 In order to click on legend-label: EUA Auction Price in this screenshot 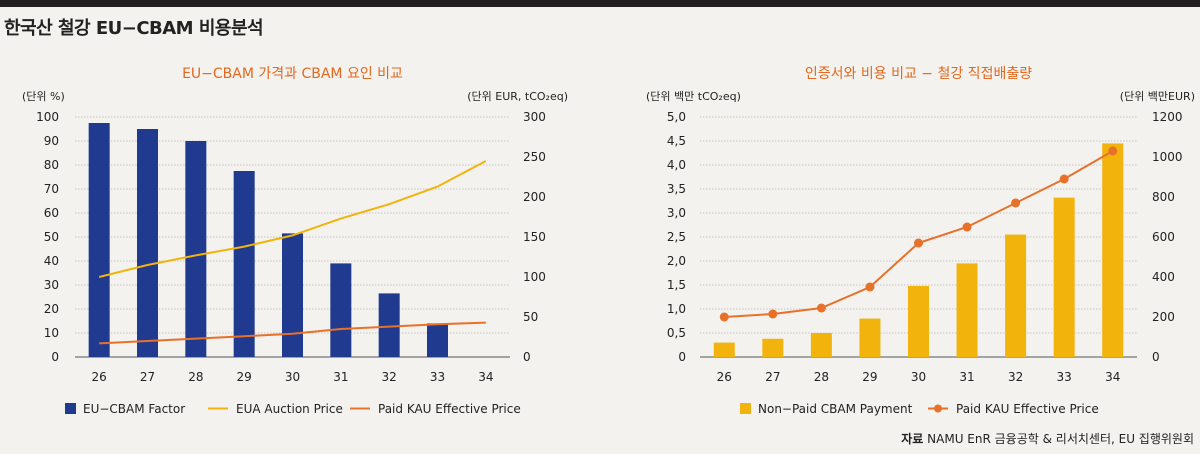, I will do `click(289, 409)`.